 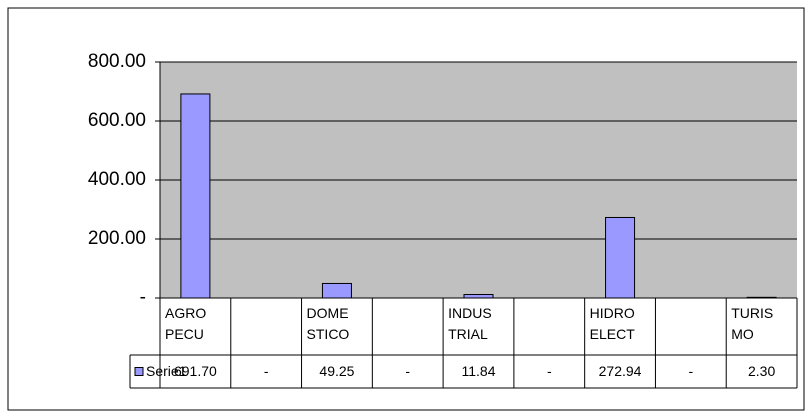 I want to click on y-tick-label: 600.00, so click(x=117, y=120).